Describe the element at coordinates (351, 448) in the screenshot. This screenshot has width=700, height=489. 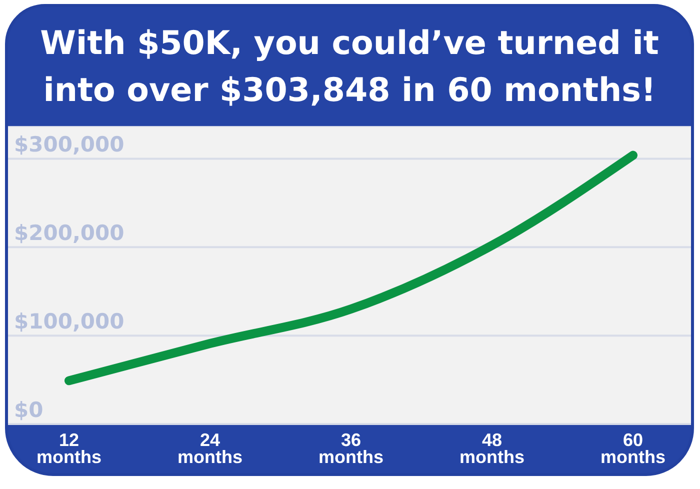
I see `x-tick-label: 36 months` at that location.